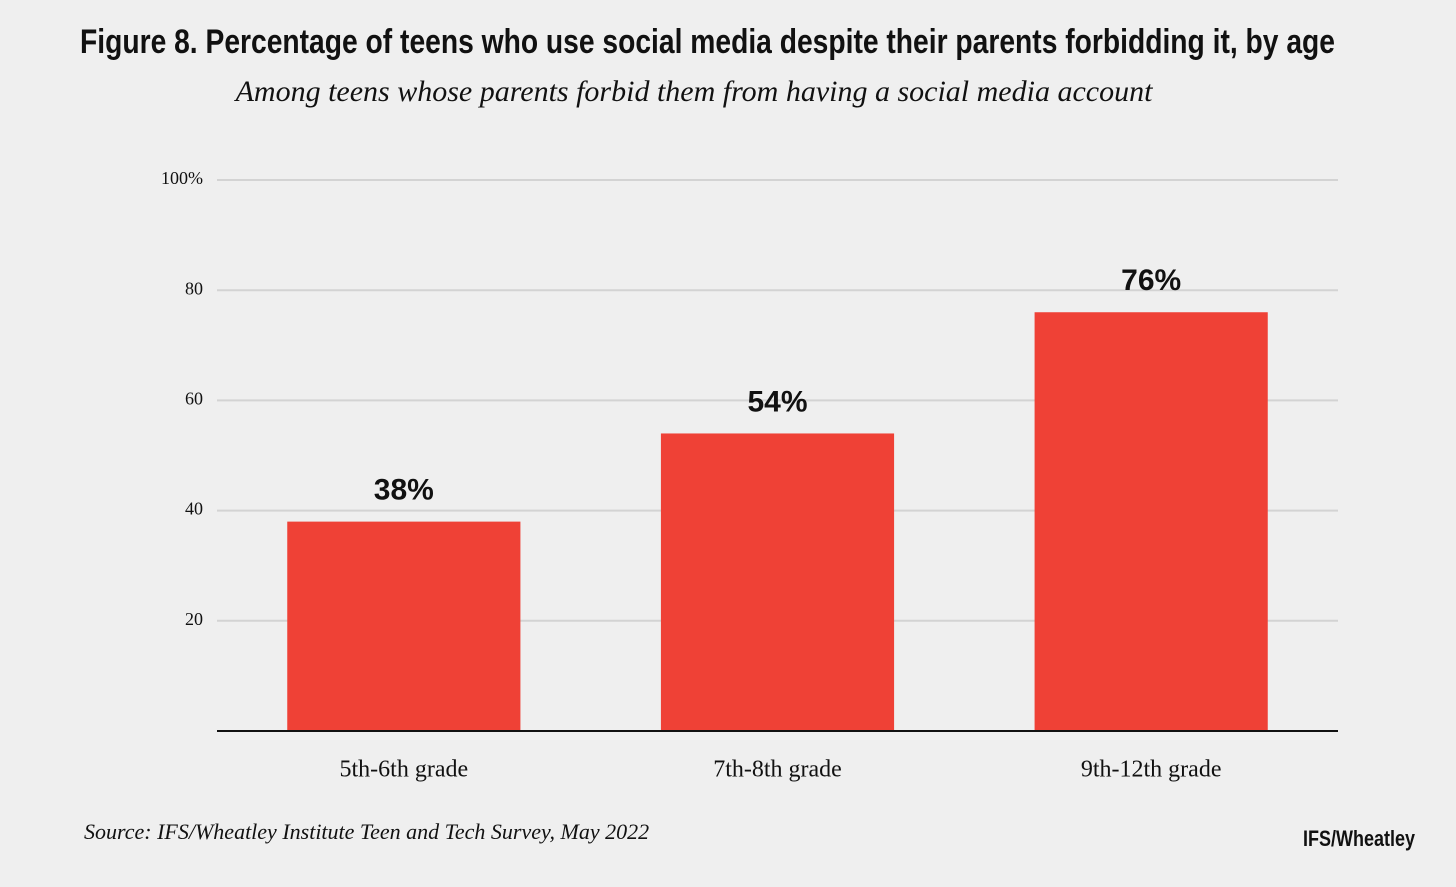 Image resolution: width=1456 pixels, height=887 pixels. I want to click on credit: IFS/Wheatley, so click(1359, 838).